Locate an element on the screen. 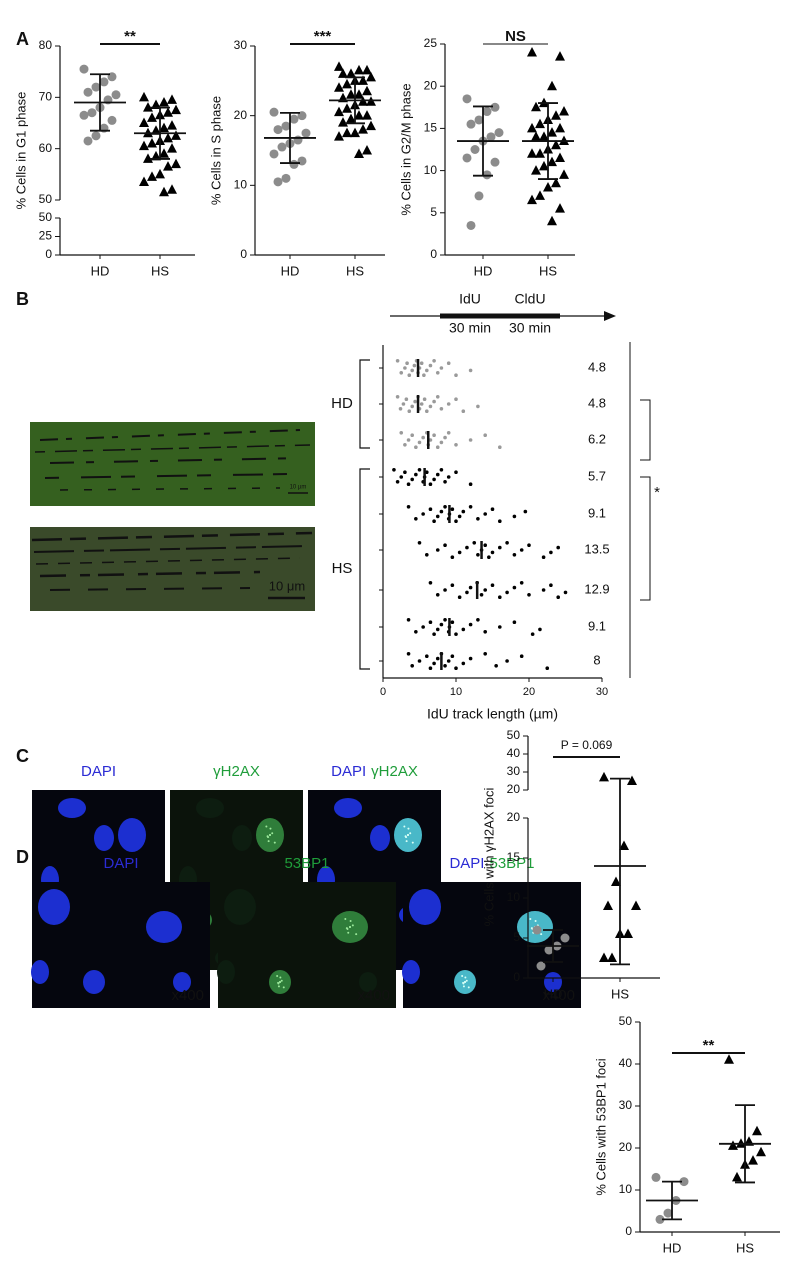 Image resolution: width=795 pixels, height=1282 pixels. panel-letter: D is located at coordinates (22, 857).